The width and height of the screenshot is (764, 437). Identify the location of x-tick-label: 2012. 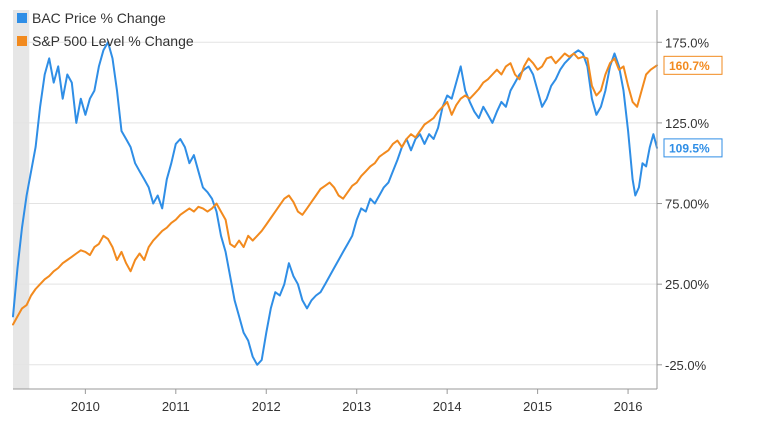
(266, 406).